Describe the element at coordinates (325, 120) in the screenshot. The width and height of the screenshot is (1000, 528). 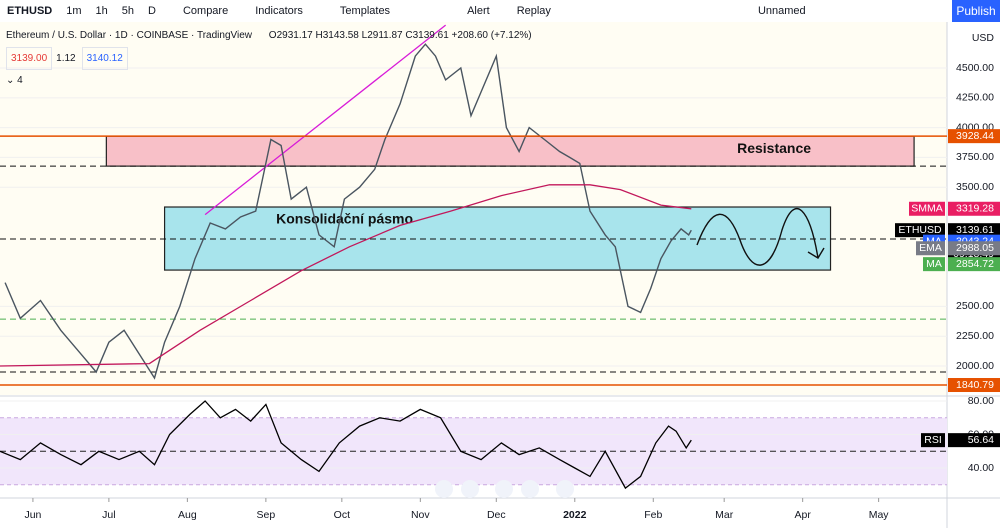
I see `trend-line` at that location.